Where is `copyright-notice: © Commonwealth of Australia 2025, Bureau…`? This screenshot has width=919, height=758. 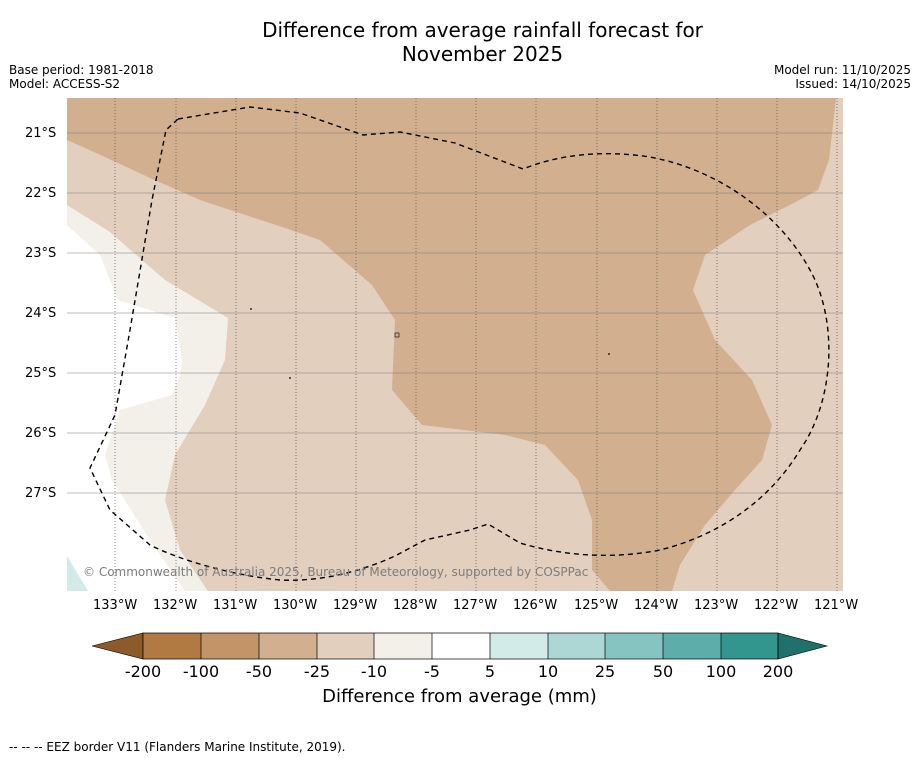 copyright-notice: © Commonwealth of Australia 2025, Bureau… is located at coordinates (336, 572).